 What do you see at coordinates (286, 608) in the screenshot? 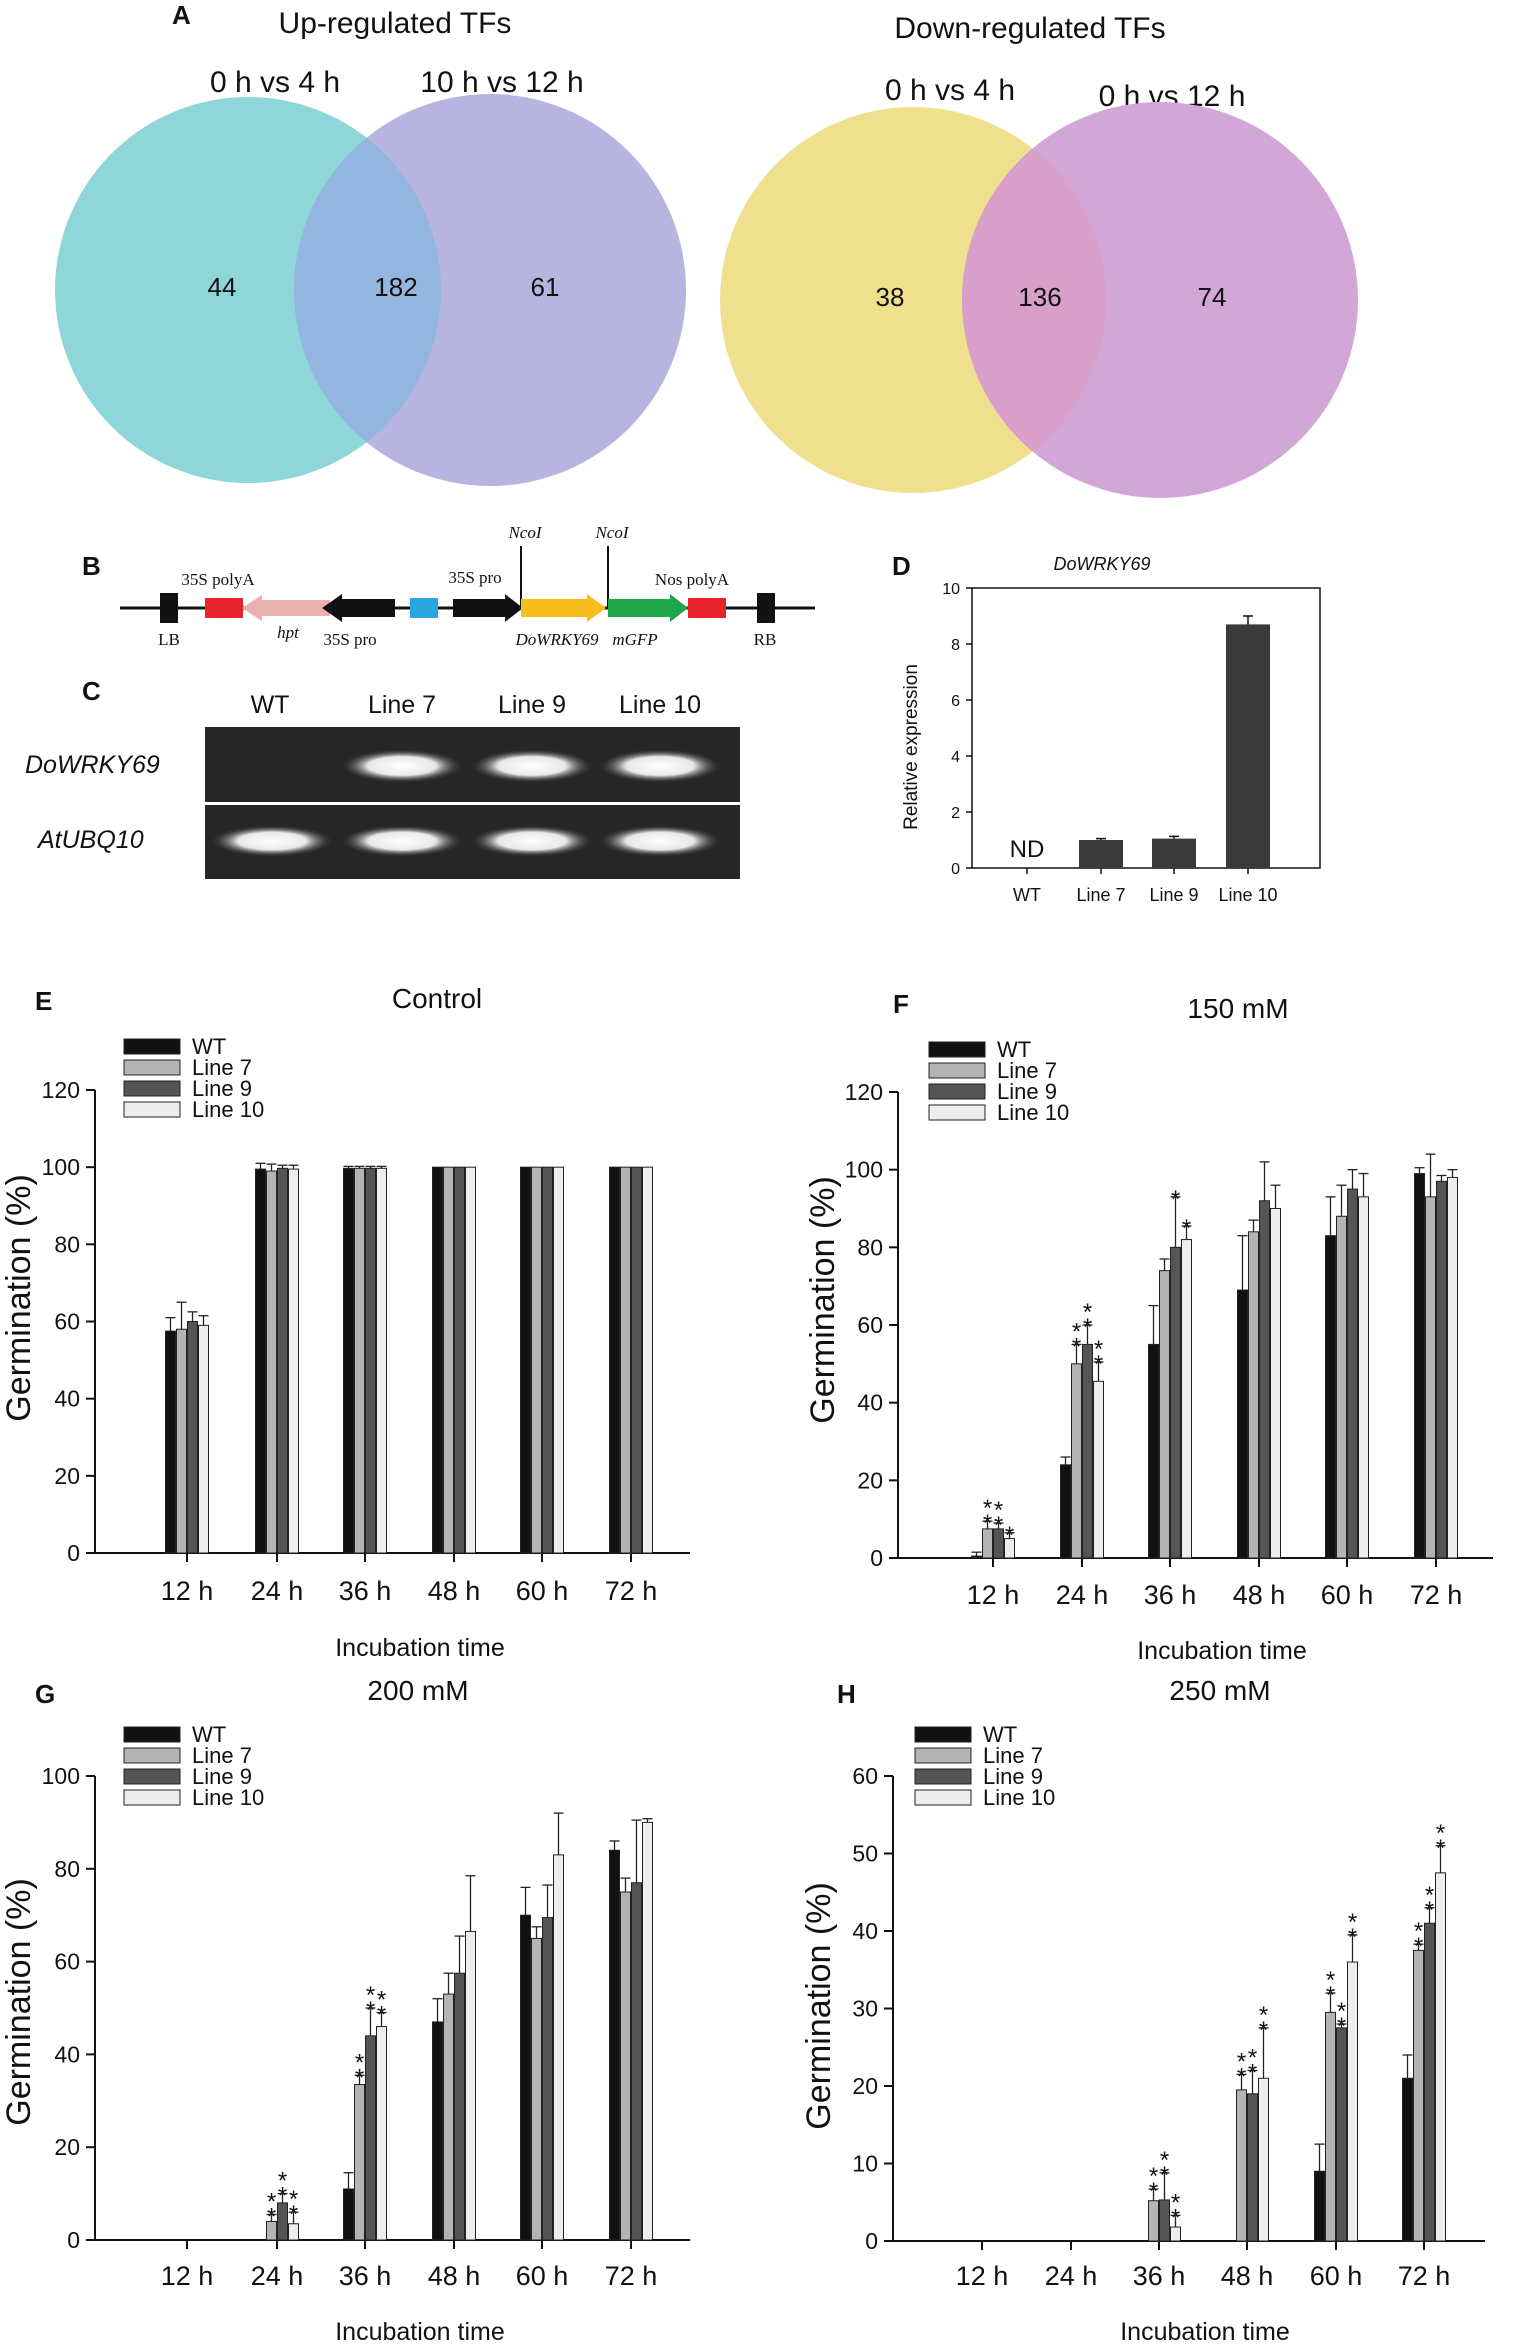
I see `hpt-arrow` at bounding box center [286, 608].